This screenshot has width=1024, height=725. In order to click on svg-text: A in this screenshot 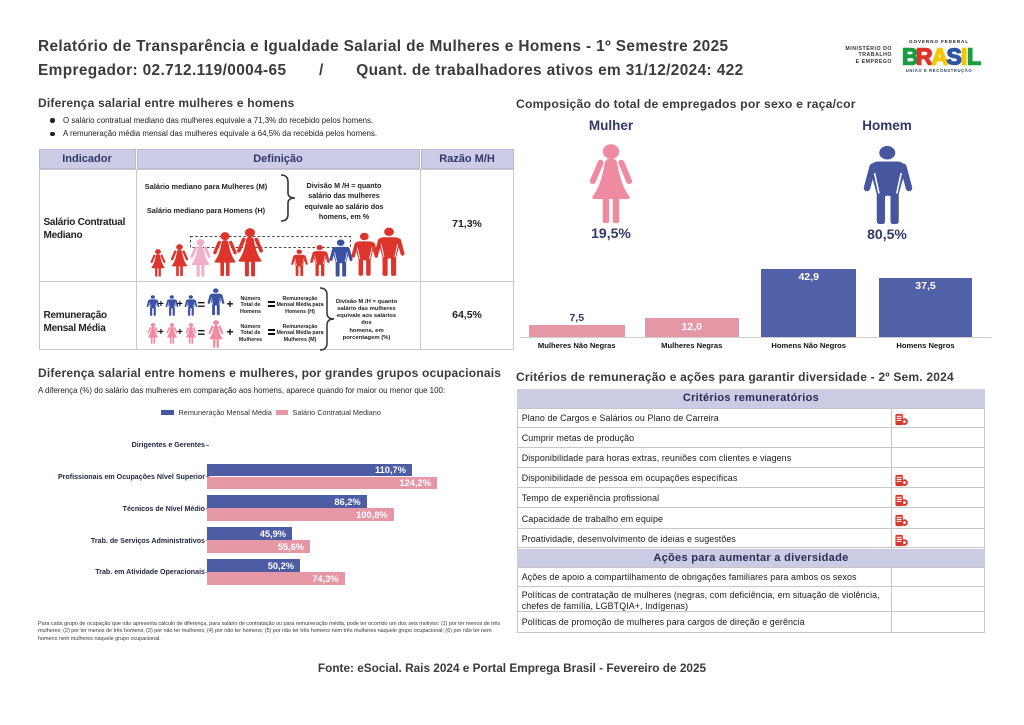, I will do `click(940, 56)`.